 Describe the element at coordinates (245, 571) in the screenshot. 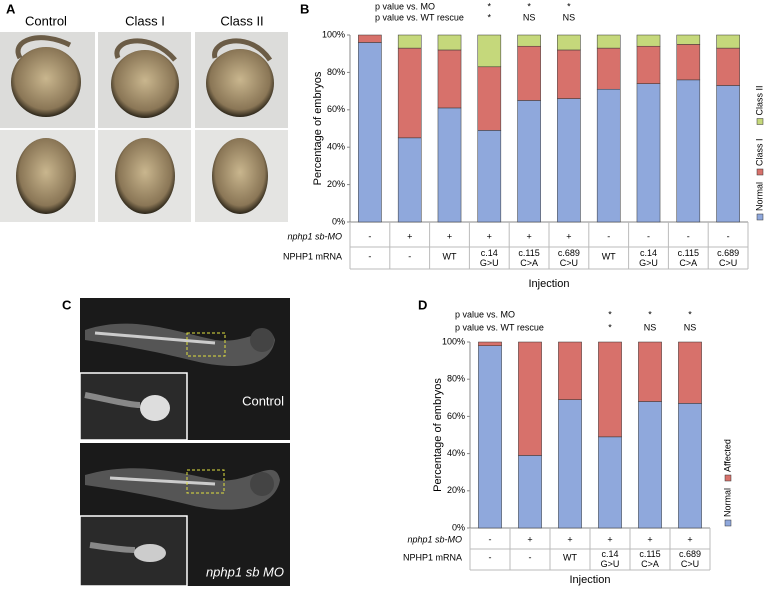

I see `photo-caption: nphp1 sb MO` at that location.